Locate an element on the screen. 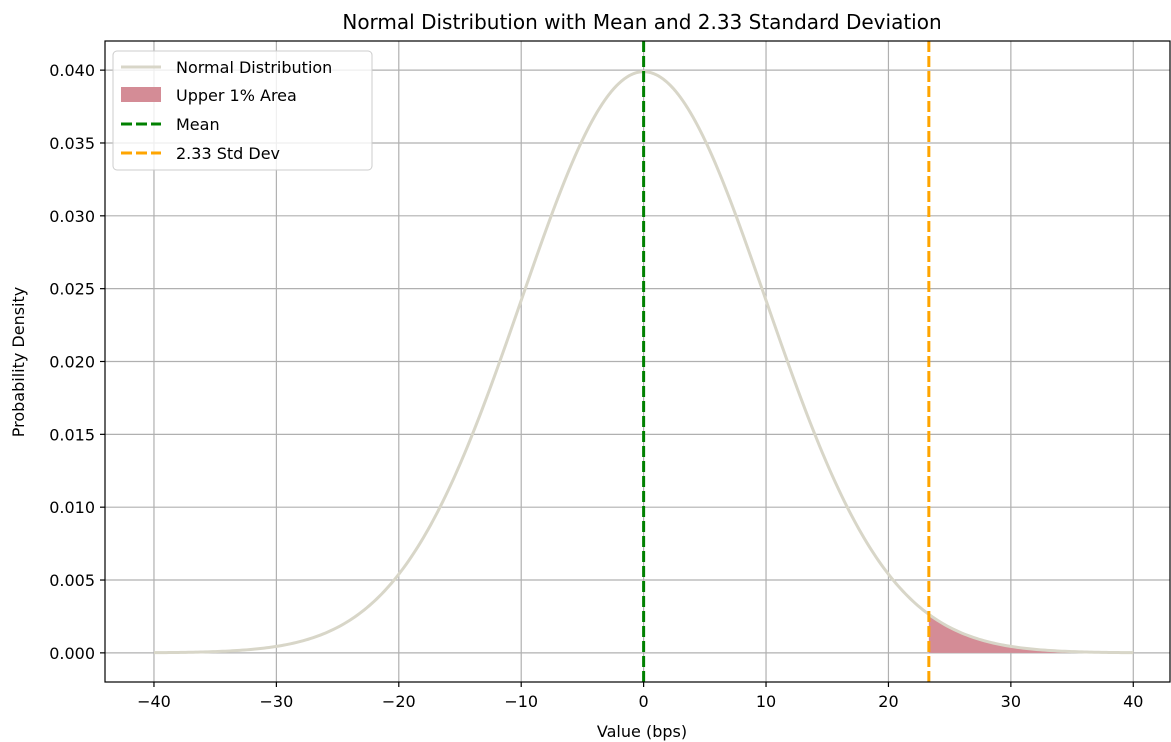  y-tick-label: 0.010 is located at coordinates (72, 507).